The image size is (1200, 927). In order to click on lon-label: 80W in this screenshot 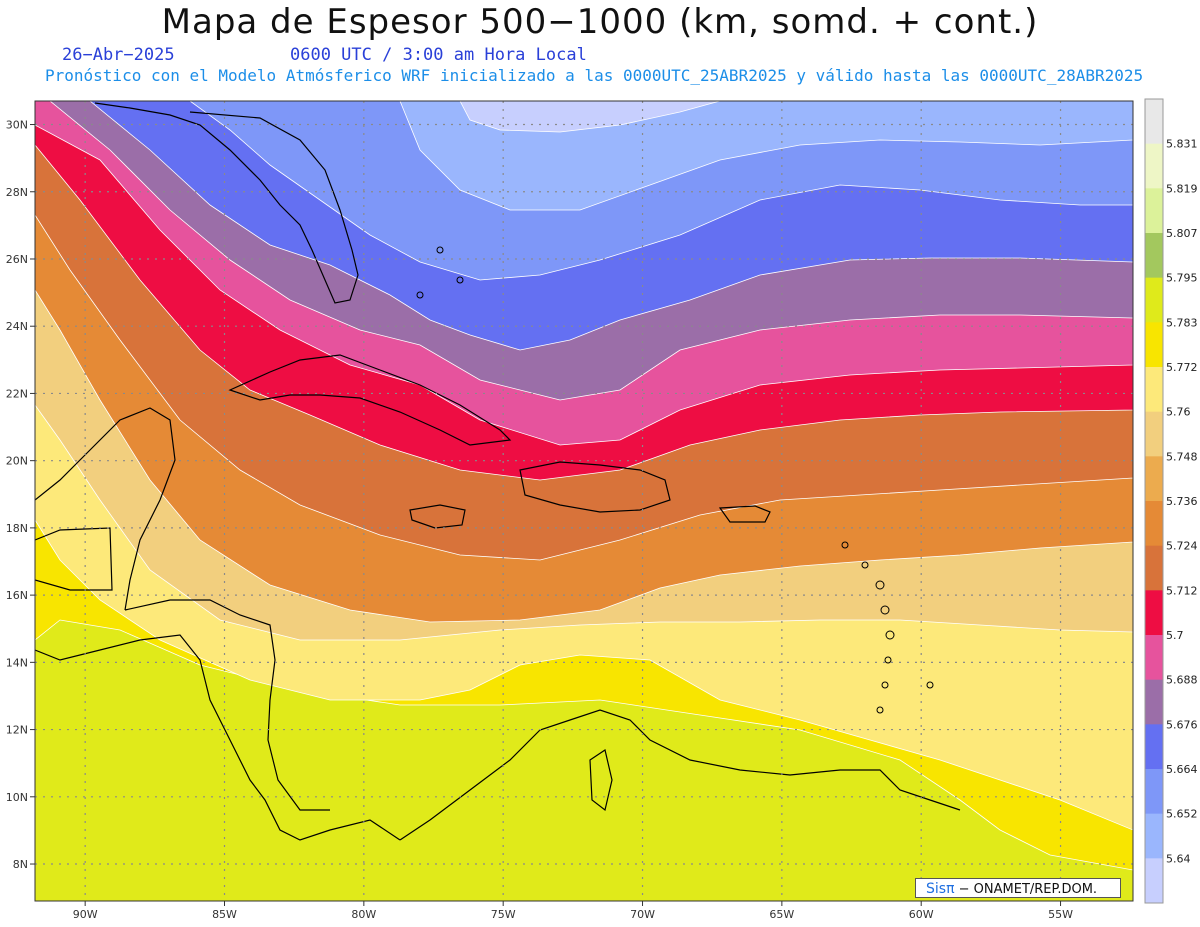, I will do `click(363, 914)`.